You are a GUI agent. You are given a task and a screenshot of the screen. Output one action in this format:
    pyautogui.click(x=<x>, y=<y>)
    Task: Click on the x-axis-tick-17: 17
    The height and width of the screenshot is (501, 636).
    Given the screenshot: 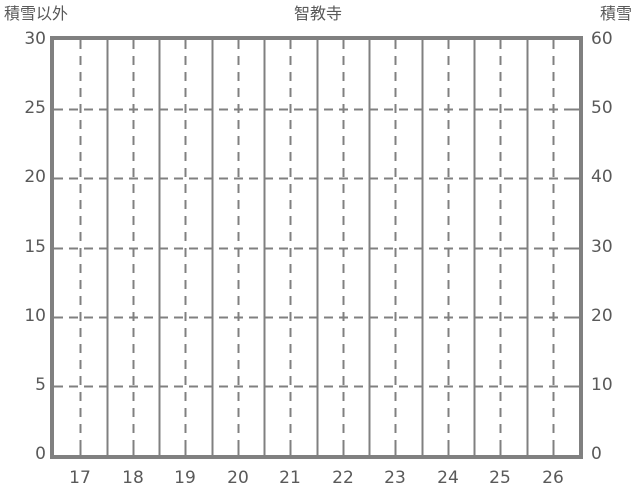 What is the action you would take?
    pyautogui.click(x=80, y=478)
    